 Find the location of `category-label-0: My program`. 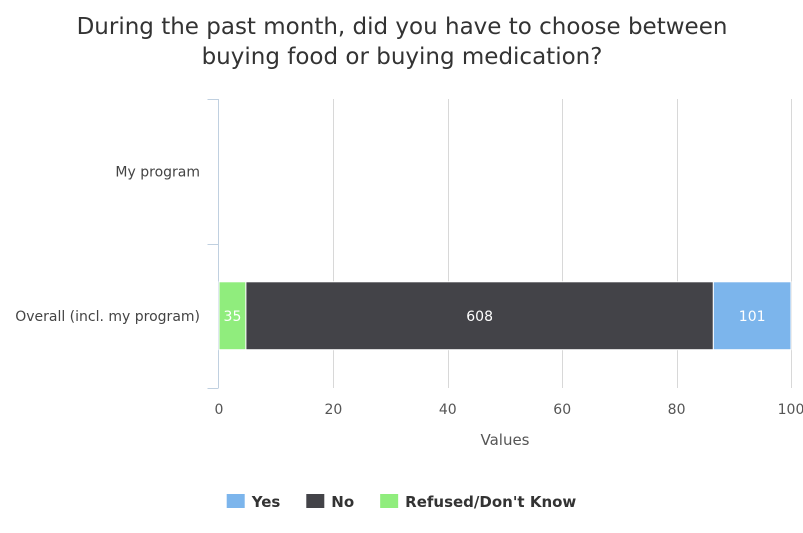

category-label-0: My program is located at coordinates (157, 172).